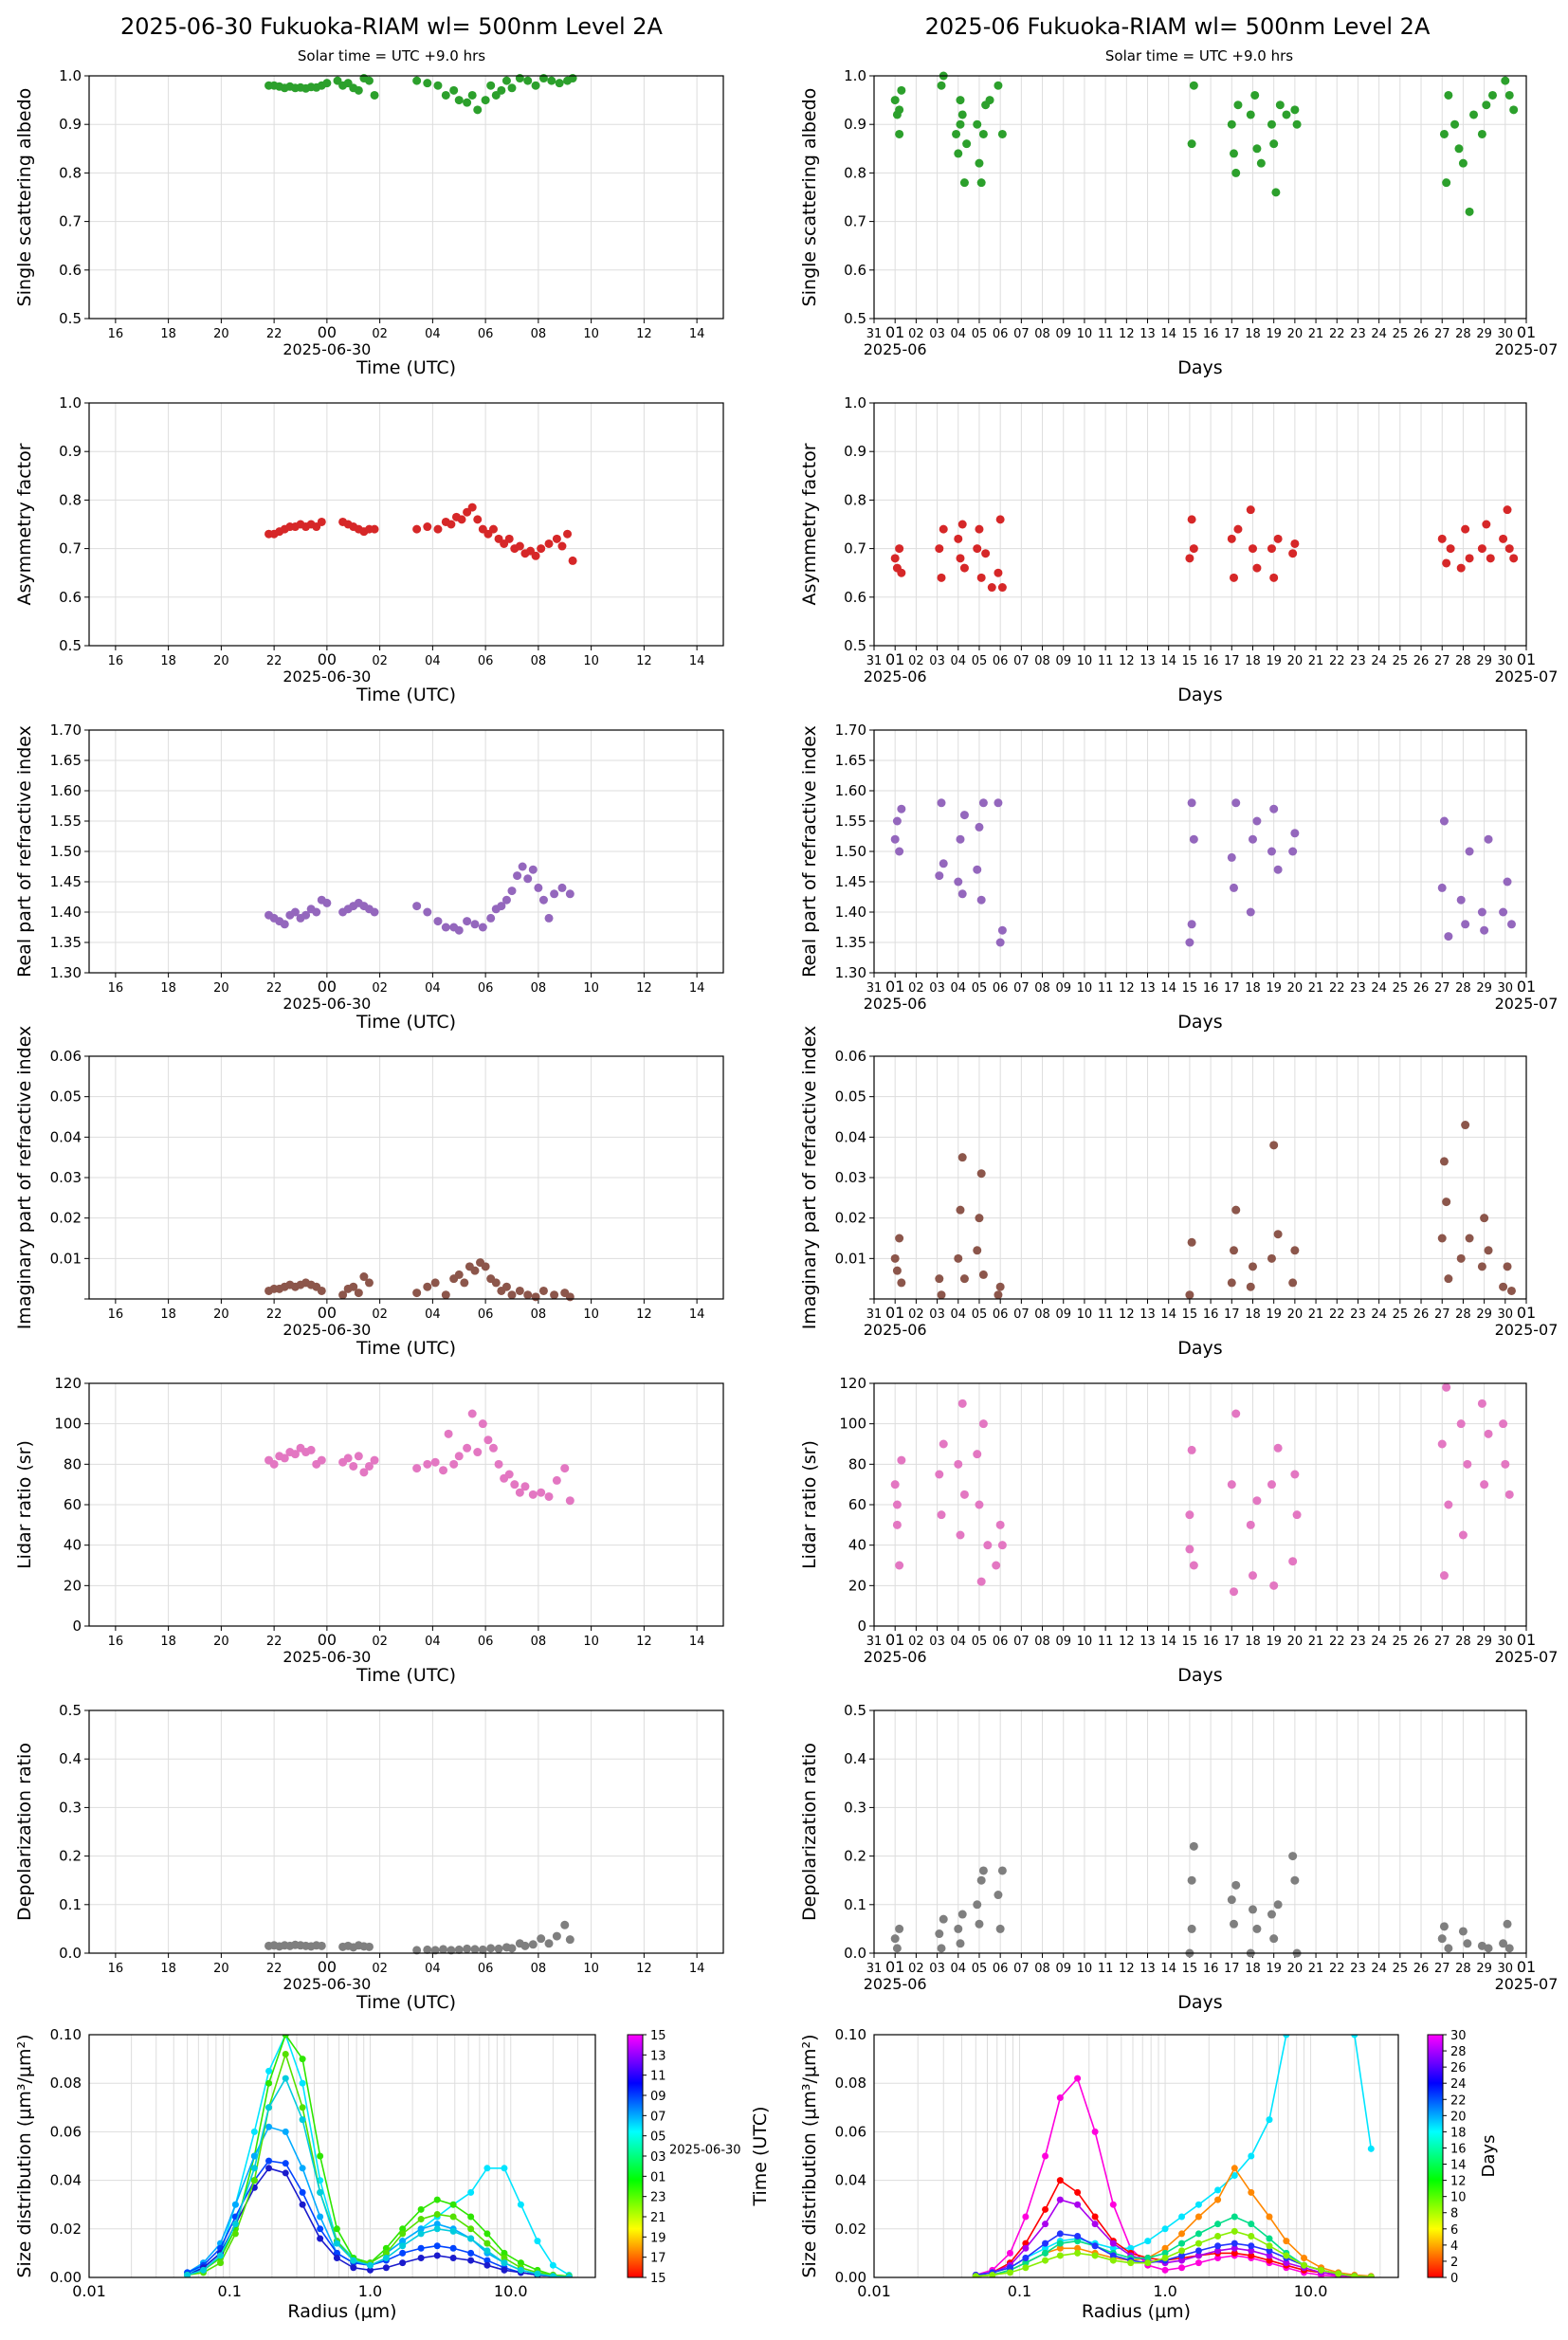 The width and height of the screenshot is (1568, 2340). What do you see at coordinates (1454, 2214) in the screenshot?
I see `colorbar-tick-label: 8` at bounding box center [1454, 2214].